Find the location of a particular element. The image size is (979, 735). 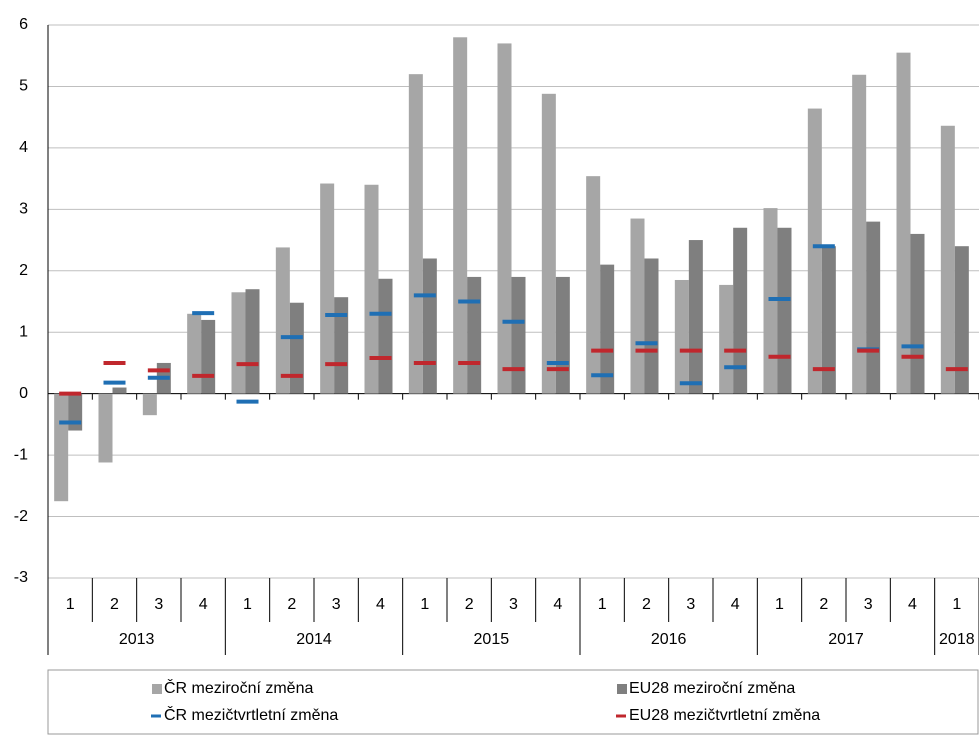

legend-label: EU28 meziroční změna is located at coordinates (712, 688).